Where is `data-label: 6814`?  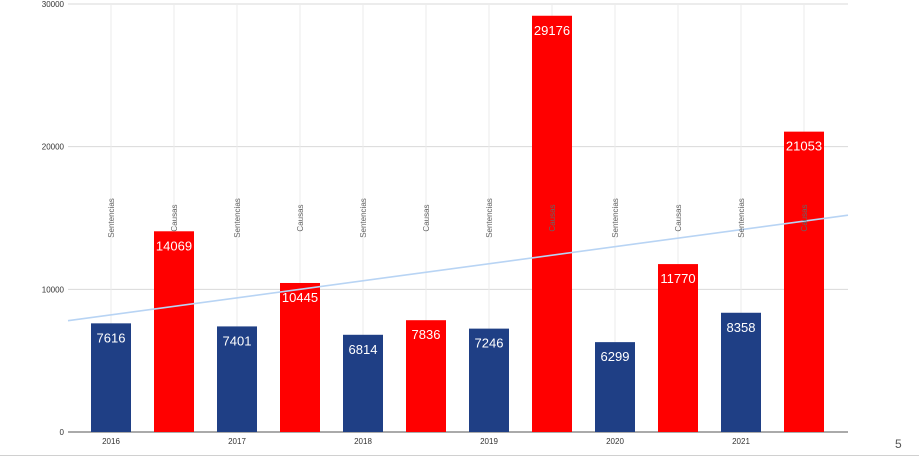 data-label: 6814 is located at coordinates (363, 349).